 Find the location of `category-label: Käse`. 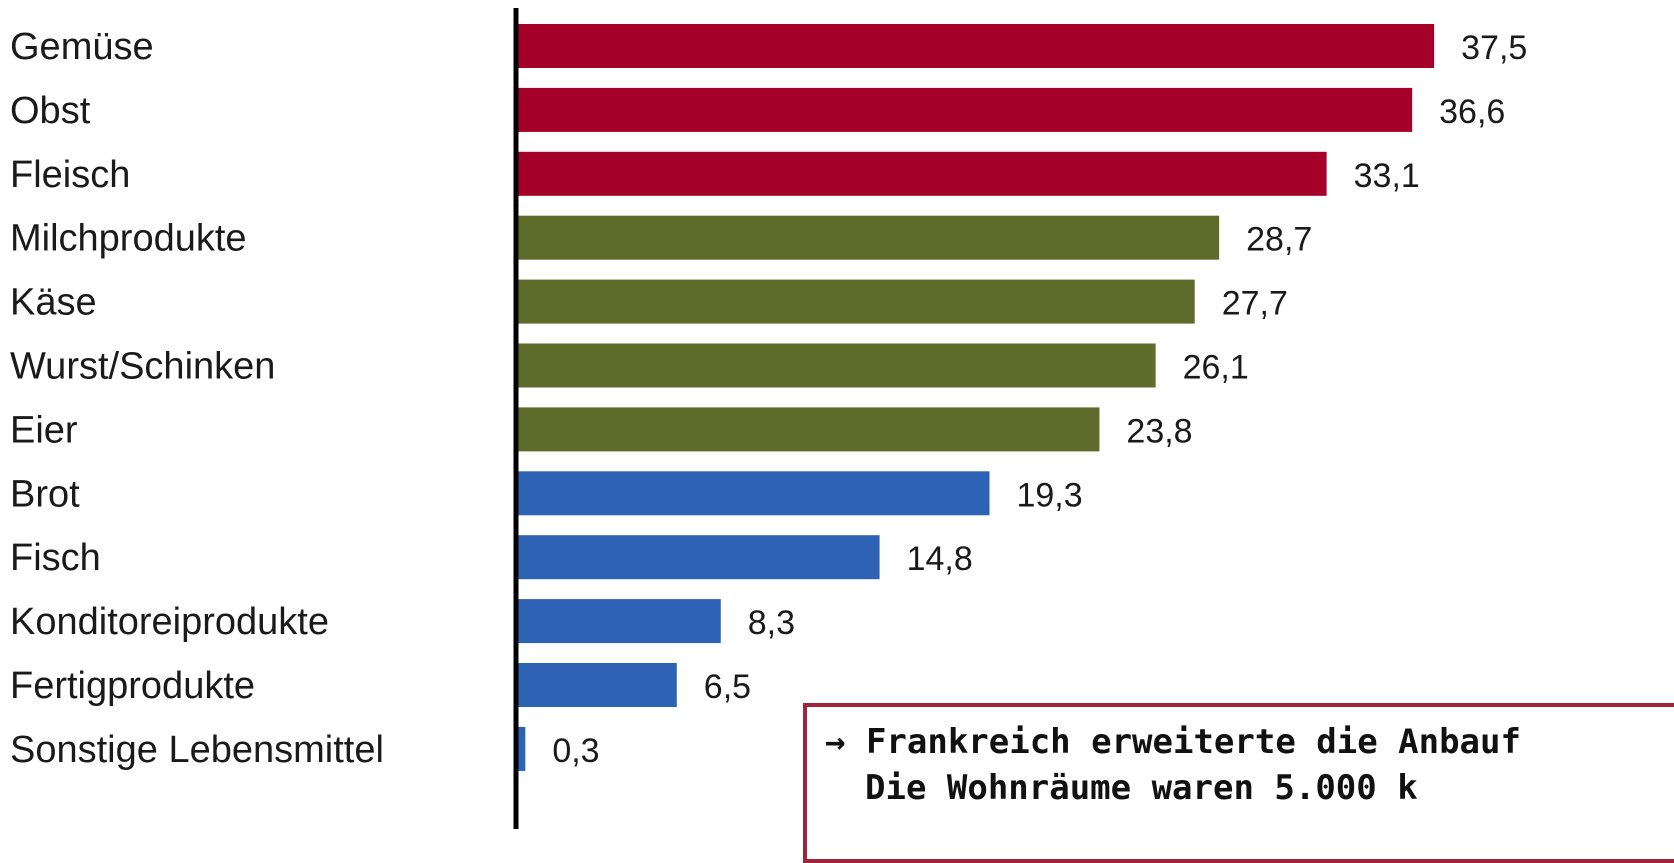

category-label: Käse is located at coordinates (53, 303).